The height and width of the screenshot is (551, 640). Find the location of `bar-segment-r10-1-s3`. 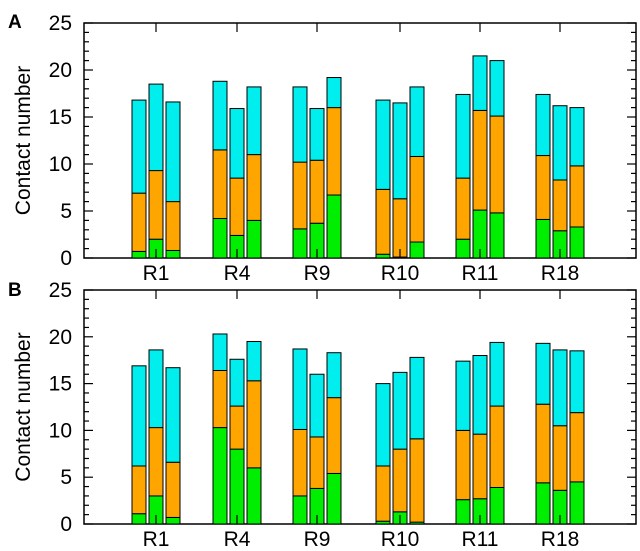

bar-segment-r10-1-s3 is located at coordinates (383, 425).